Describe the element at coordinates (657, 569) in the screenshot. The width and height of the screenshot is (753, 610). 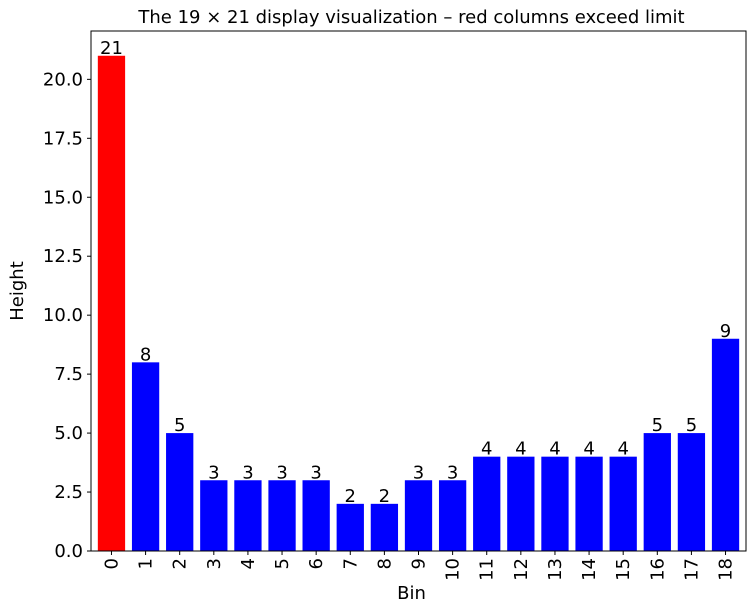
I see `x-tick-label-16: 16` at that location.